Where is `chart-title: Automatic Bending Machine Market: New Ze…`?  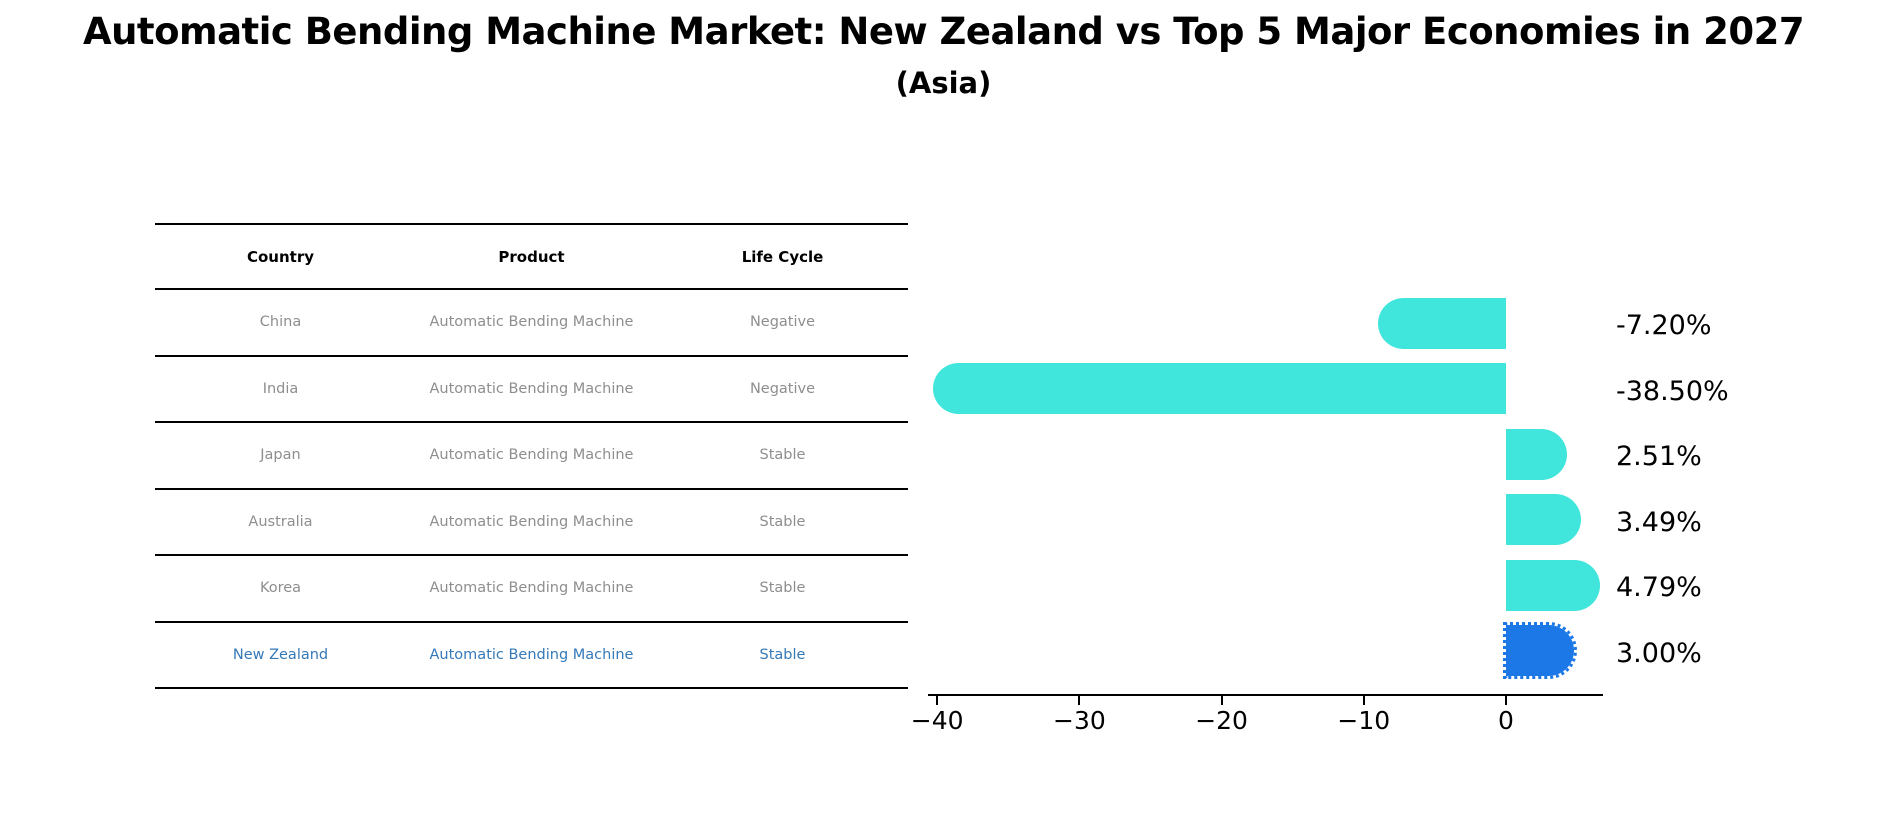 chart-title: Automatic Bending Machine Market: New Ze… is located at coordinates (943, 31).